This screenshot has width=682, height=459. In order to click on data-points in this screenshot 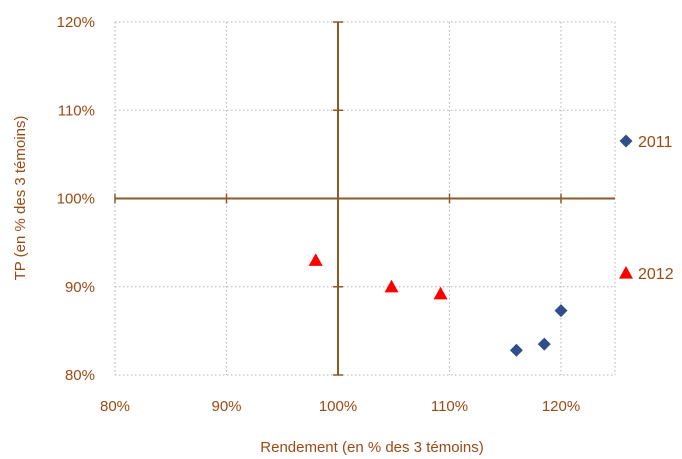, I will do `click(438, 305)`.